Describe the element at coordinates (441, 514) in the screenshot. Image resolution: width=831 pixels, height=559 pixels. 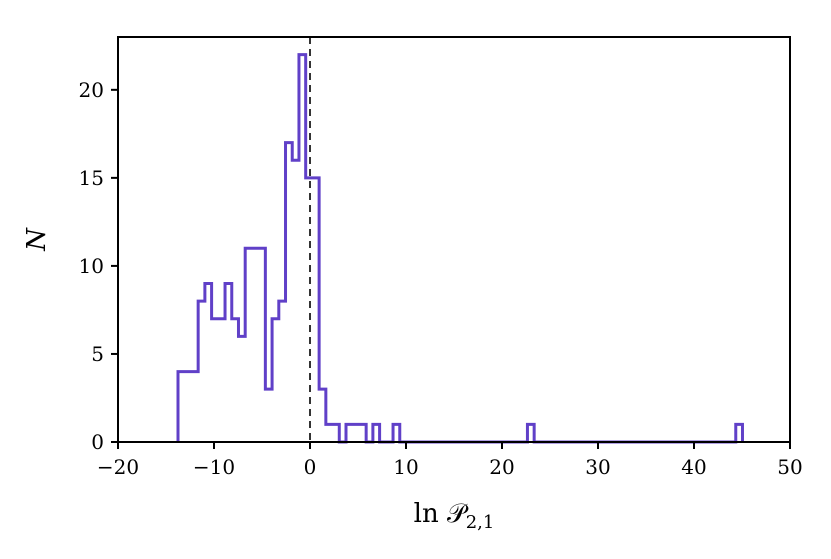
I see `x-axis-label-main: ln 𝒫` at that location.